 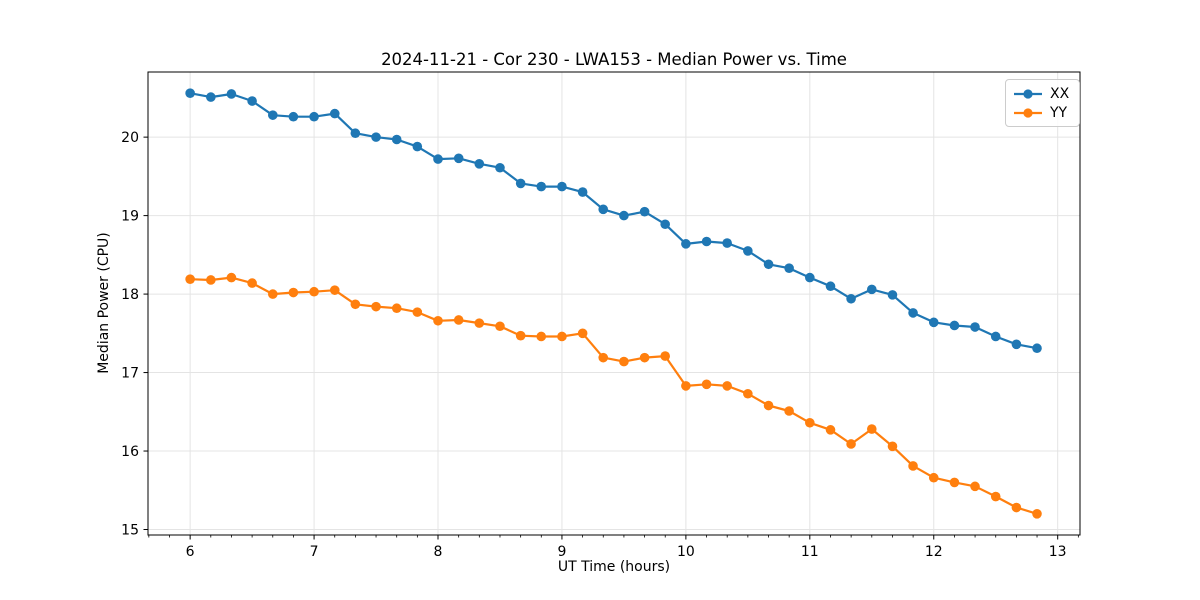 What do you see at coordinates (1059, 112) in the screenshot?
I see `legend-label: YY` at bounding box center [1059, 112].